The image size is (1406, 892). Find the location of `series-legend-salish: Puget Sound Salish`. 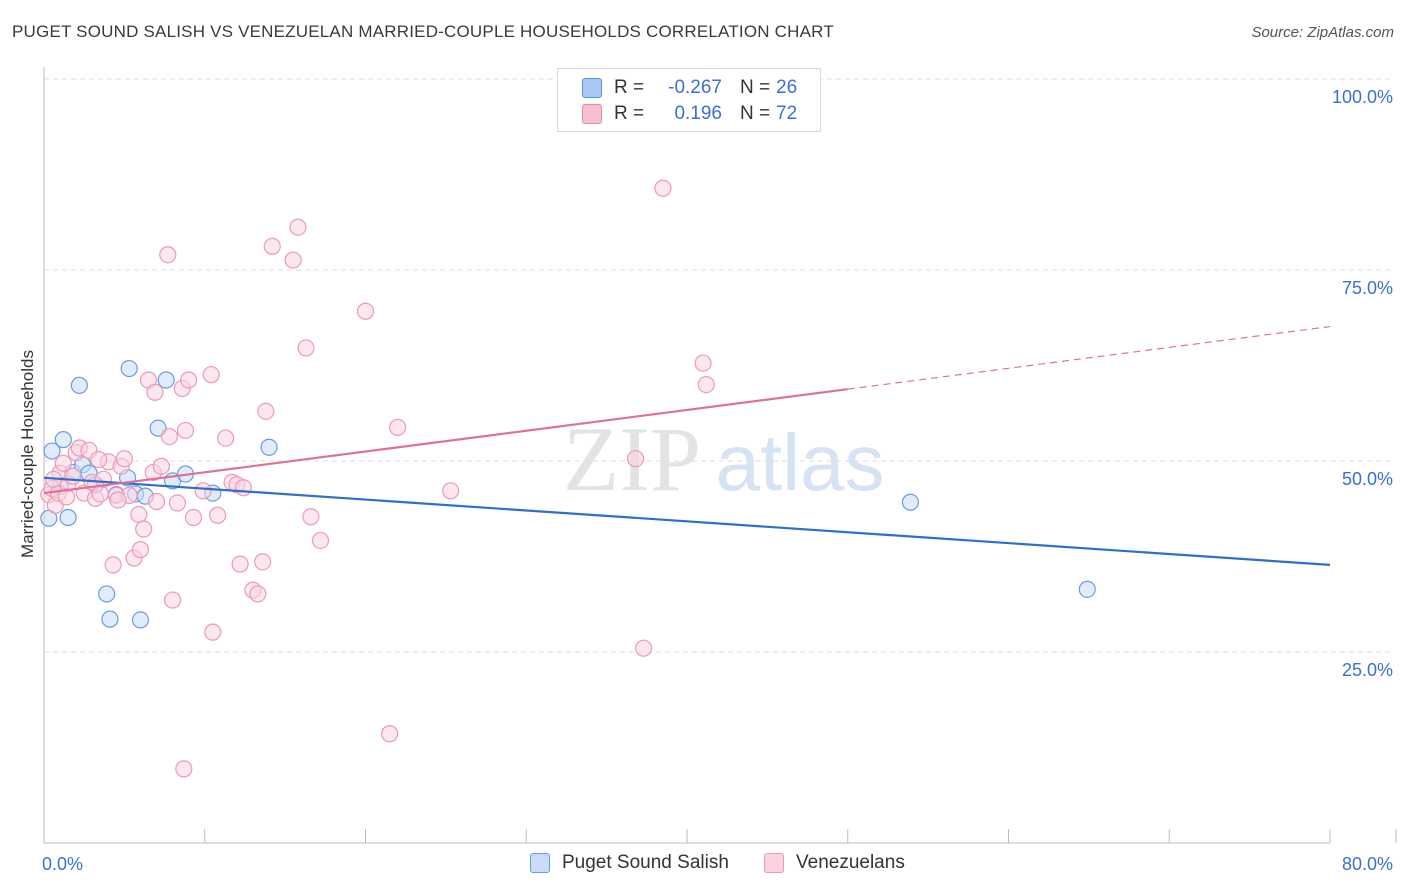

series-legend-salish: Puget Sound Salish is located at coordinates (629, 863).